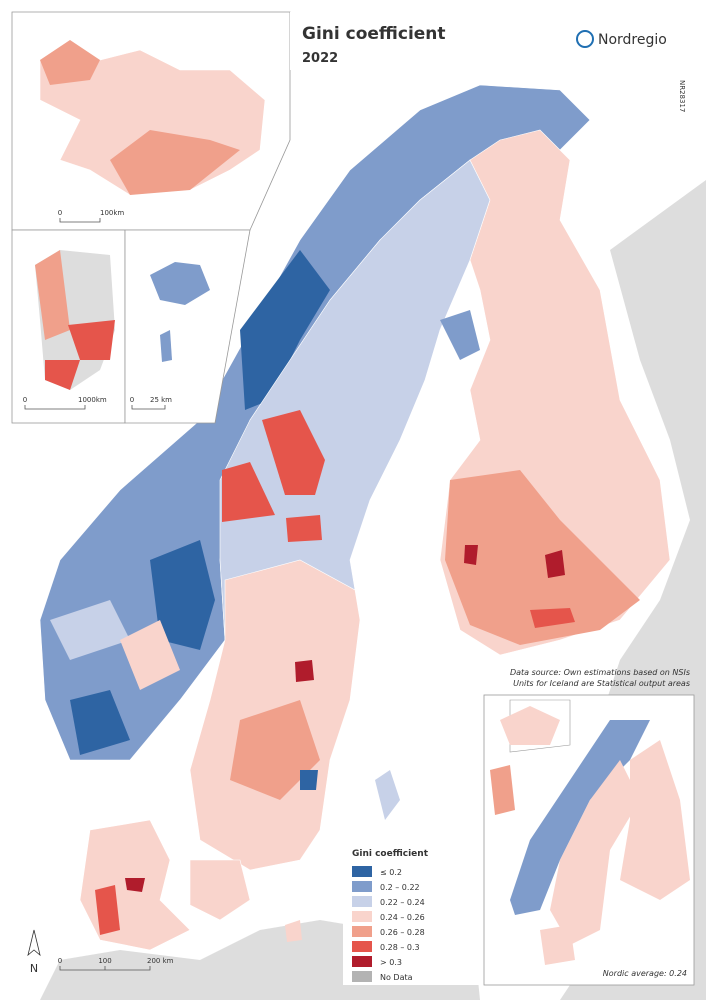  I want to click on title-box, so click(492, 41).